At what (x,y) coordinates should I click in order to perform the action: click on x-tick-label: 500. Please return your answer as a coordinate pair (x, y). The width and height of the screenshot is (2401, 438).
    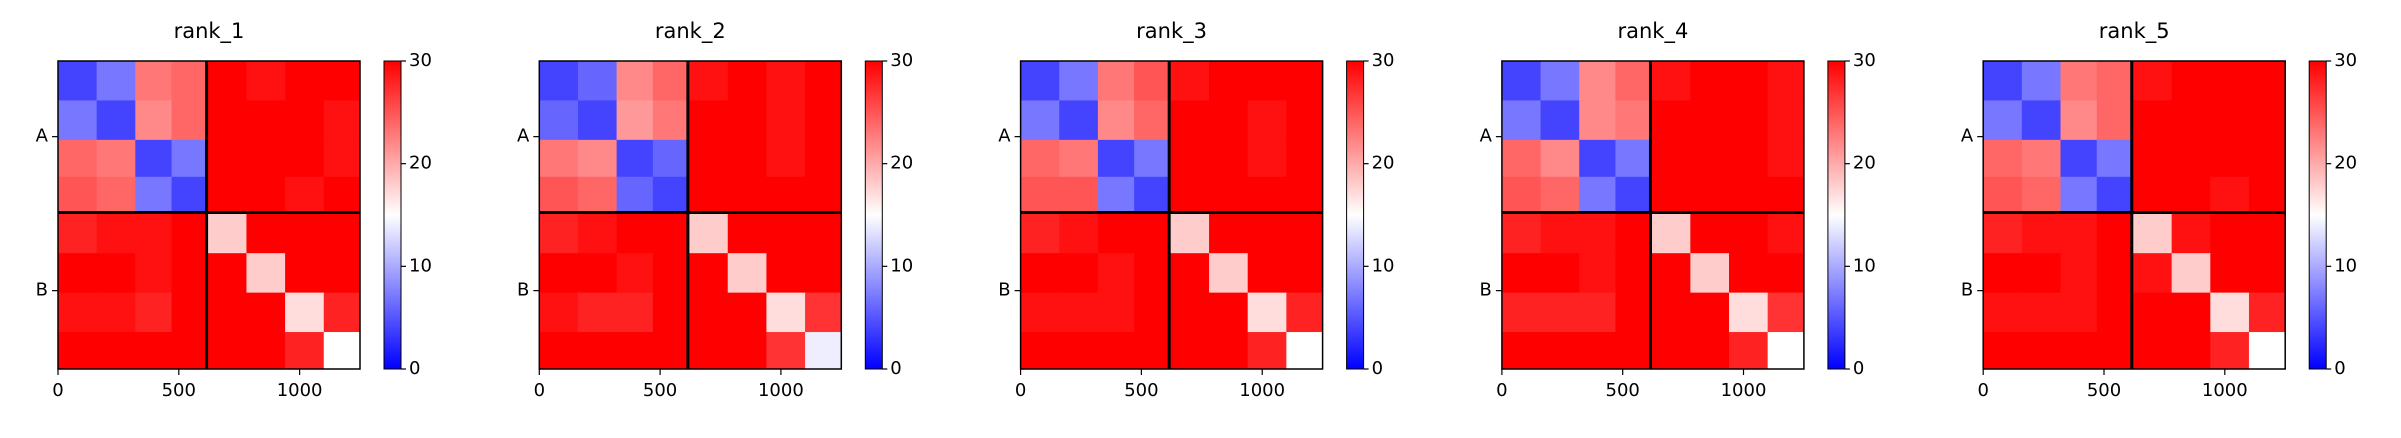
    Looking at the image, I should click on (1623, 390).